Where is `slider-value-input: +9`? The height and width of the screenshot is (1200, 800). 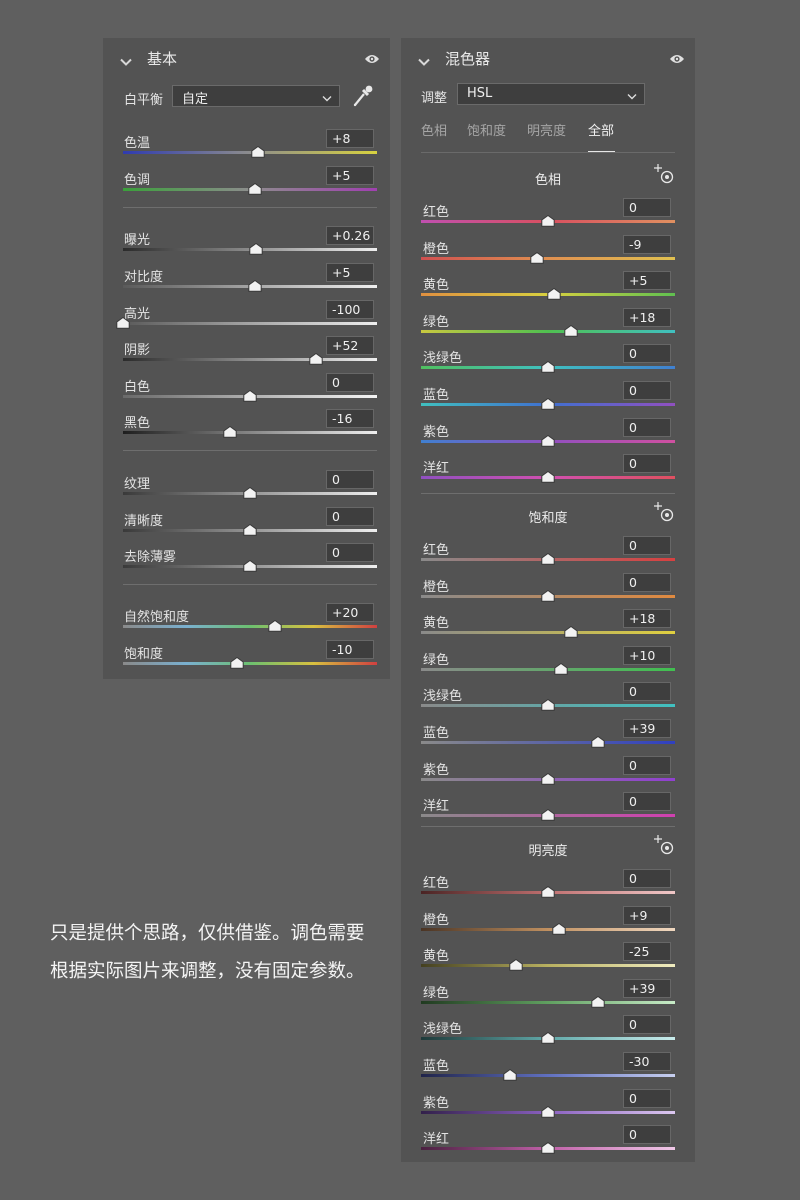 slider-value-input: +9 is located at coordinates (647, 915).